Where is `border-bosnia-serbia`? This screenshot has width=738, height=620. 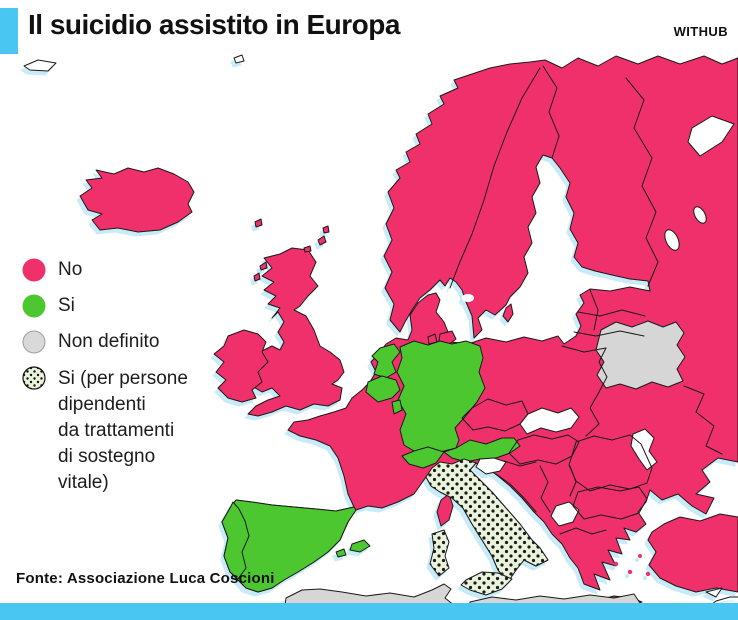 border-bosnia-serbia is located at coordinates (545, 489).